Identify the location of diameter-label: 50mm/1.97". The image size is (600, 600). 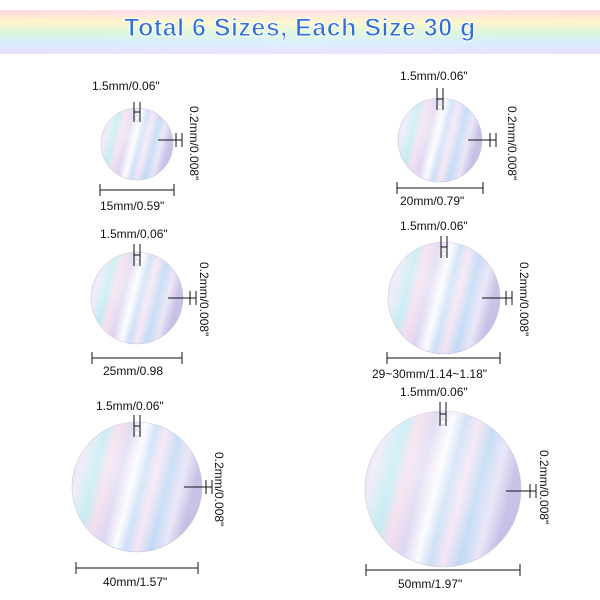
(430, 584).